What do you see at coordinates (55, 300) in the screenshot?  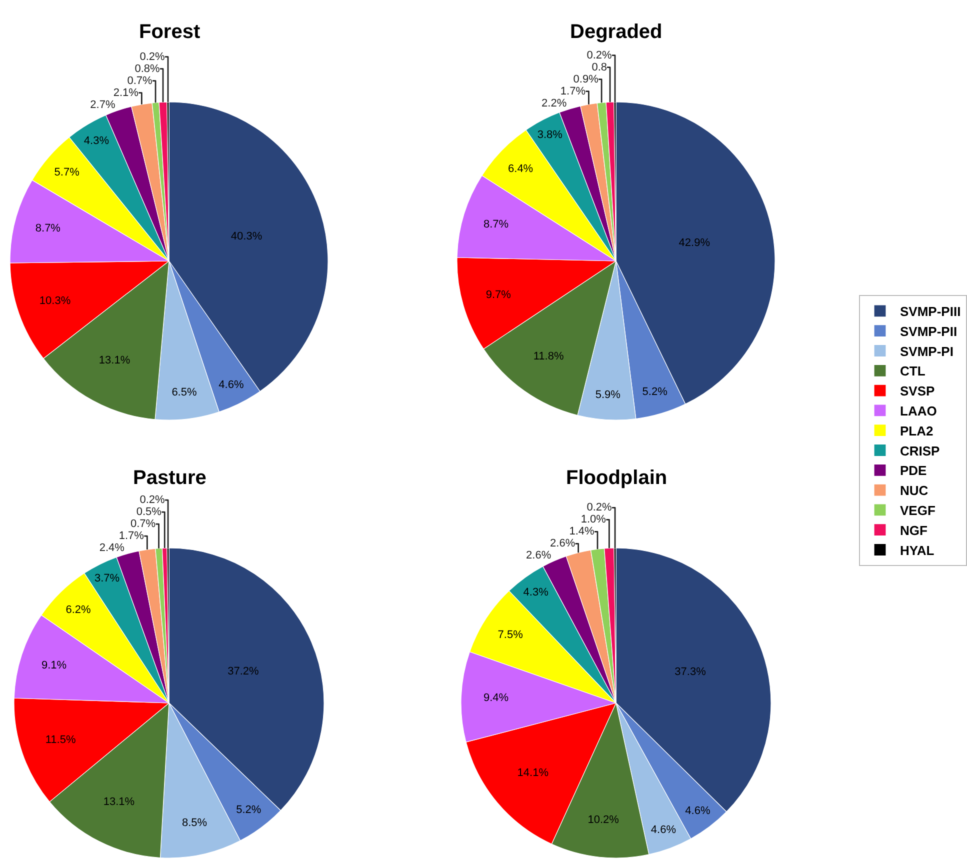 I see `data-label: 10.3%` at bounding box center [55, 300].